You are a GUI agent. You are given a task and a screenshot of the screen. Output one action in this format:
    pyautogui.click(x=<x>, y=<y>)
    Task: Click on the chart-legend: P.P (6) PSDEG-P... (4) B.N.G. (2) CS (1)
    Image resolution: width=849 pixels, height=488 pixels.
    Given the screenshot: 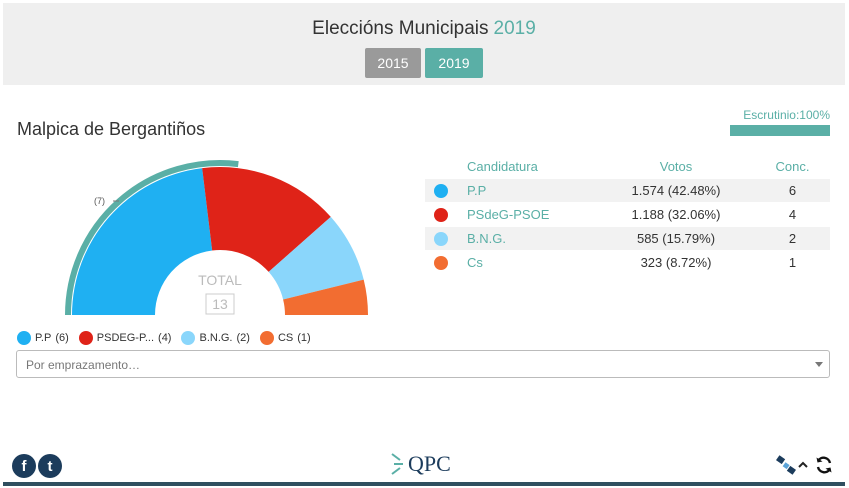 What is the action you would take?
    pyautogui.click(x=169, y=338)
    